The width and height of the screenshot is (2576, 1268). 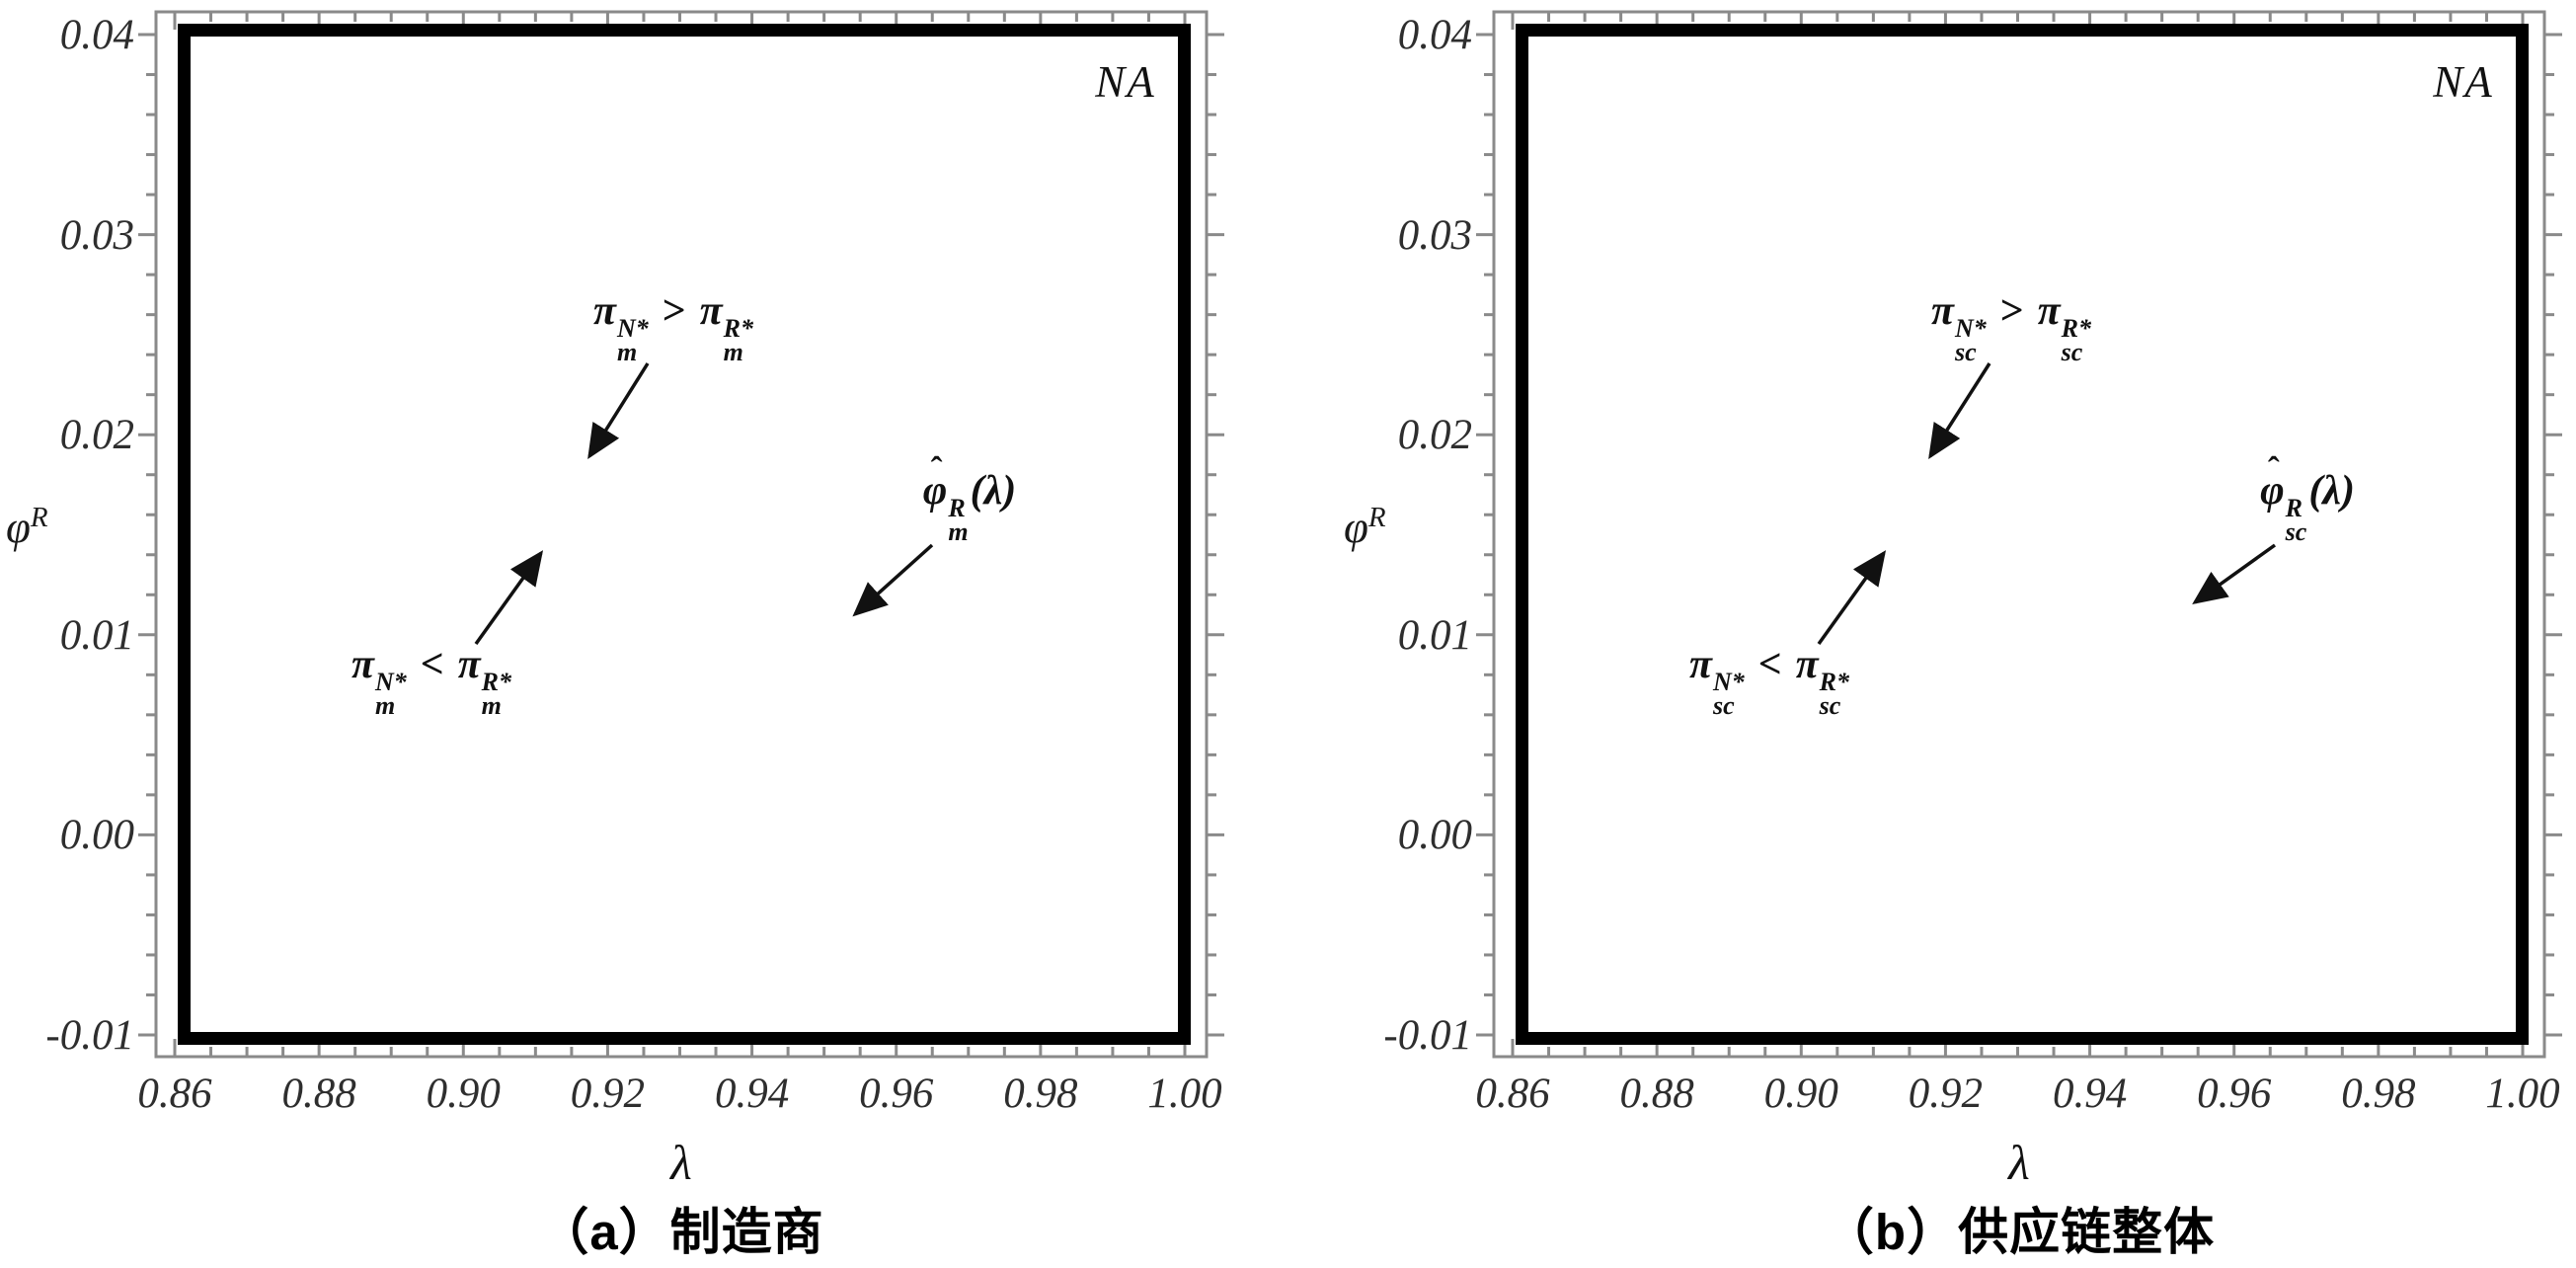 What do you see at coordinates (431, 681) in the screenshot?
I see `annotation-profit-less: π N* m < π R* m` at bounding box center [431, 681].